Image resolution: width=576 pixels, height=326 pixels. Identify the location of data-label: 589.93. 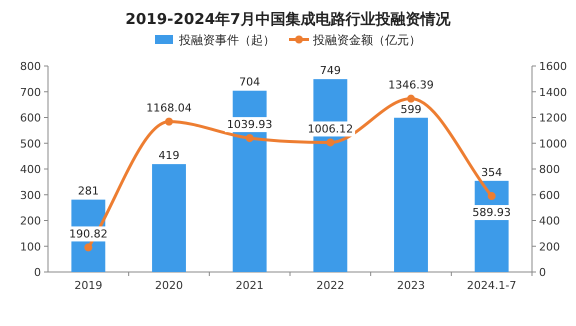
(491, 213).